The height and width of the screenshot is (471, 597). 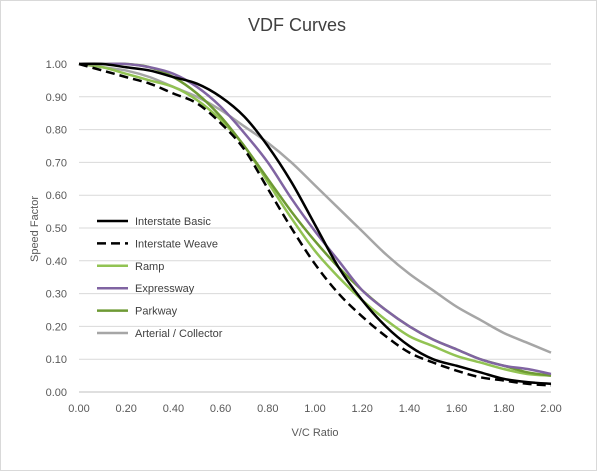 What do you see at coordinates (456, 409) in the screenshot?
I see `x-tick-label: 1.60` at bounding box center [456, 409].